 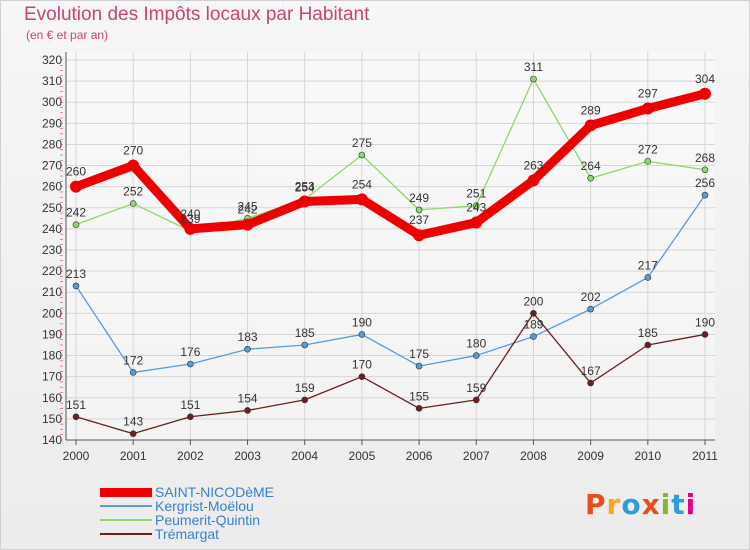 I want to click on data-label-peumerit-quintin: 254, so click(x=305, y=187).